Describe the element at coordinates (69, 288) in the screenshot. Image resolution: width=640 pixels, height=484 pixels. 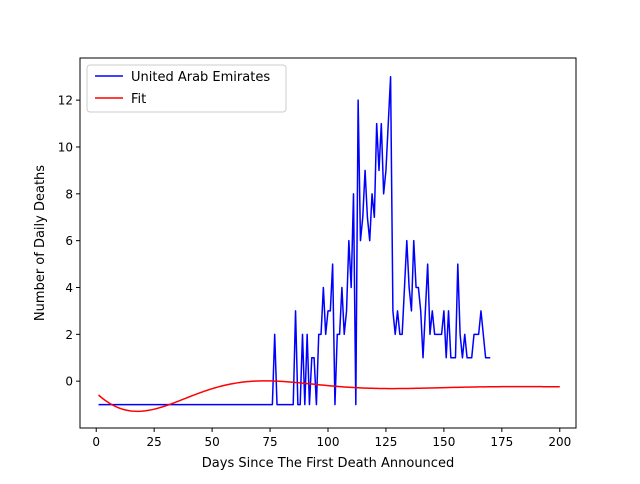
I see `y-tick-label: 4` at that location.